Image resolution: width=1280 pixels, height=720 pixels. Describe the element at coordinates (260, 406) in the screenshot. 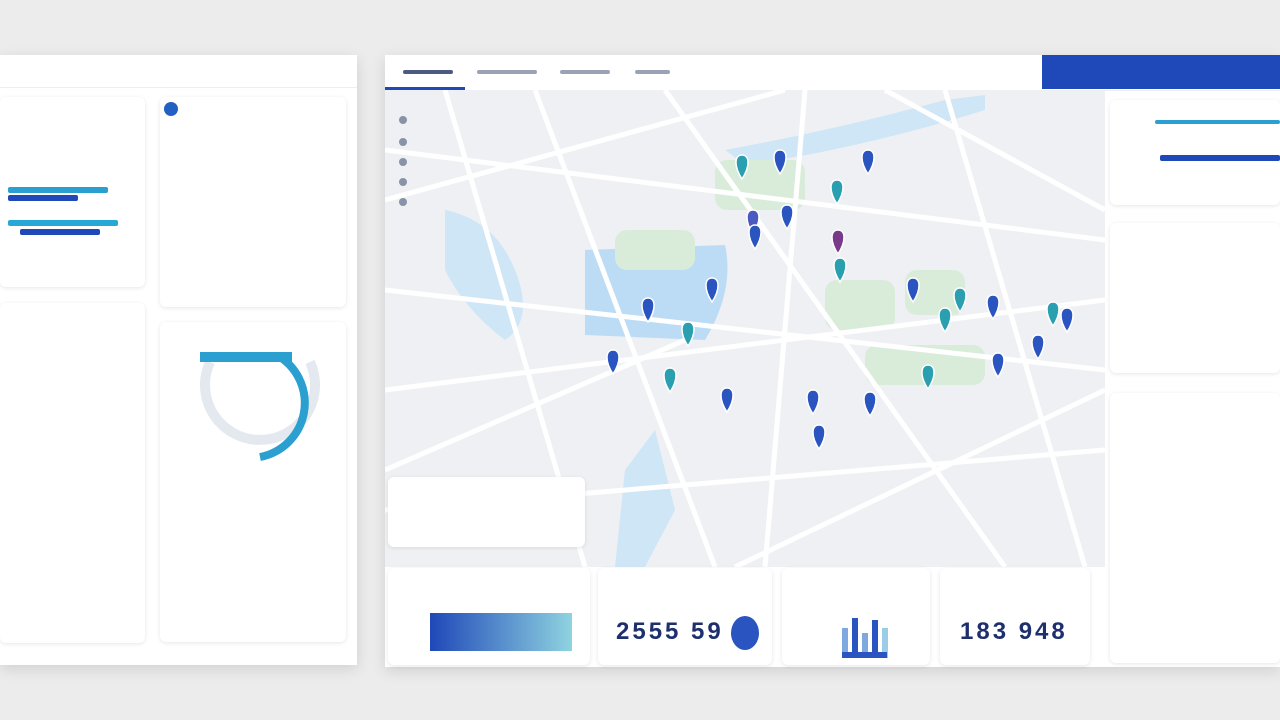

I see `gauge` at that location.